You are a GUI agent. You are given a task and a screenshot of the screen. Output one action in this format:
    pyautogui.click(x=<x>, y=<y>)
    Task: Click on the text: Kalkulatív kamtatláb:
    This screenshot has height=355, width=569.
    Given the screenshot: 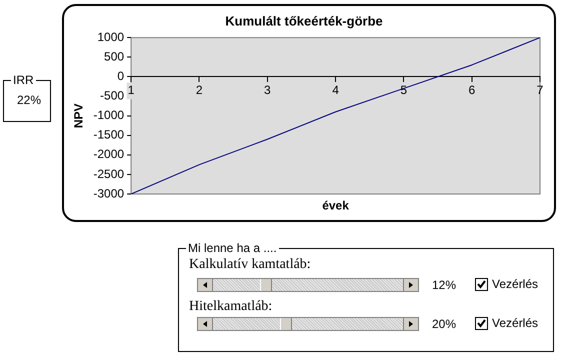 What is the action you would take?
    pyautogui.click(x=250, y=265)
    